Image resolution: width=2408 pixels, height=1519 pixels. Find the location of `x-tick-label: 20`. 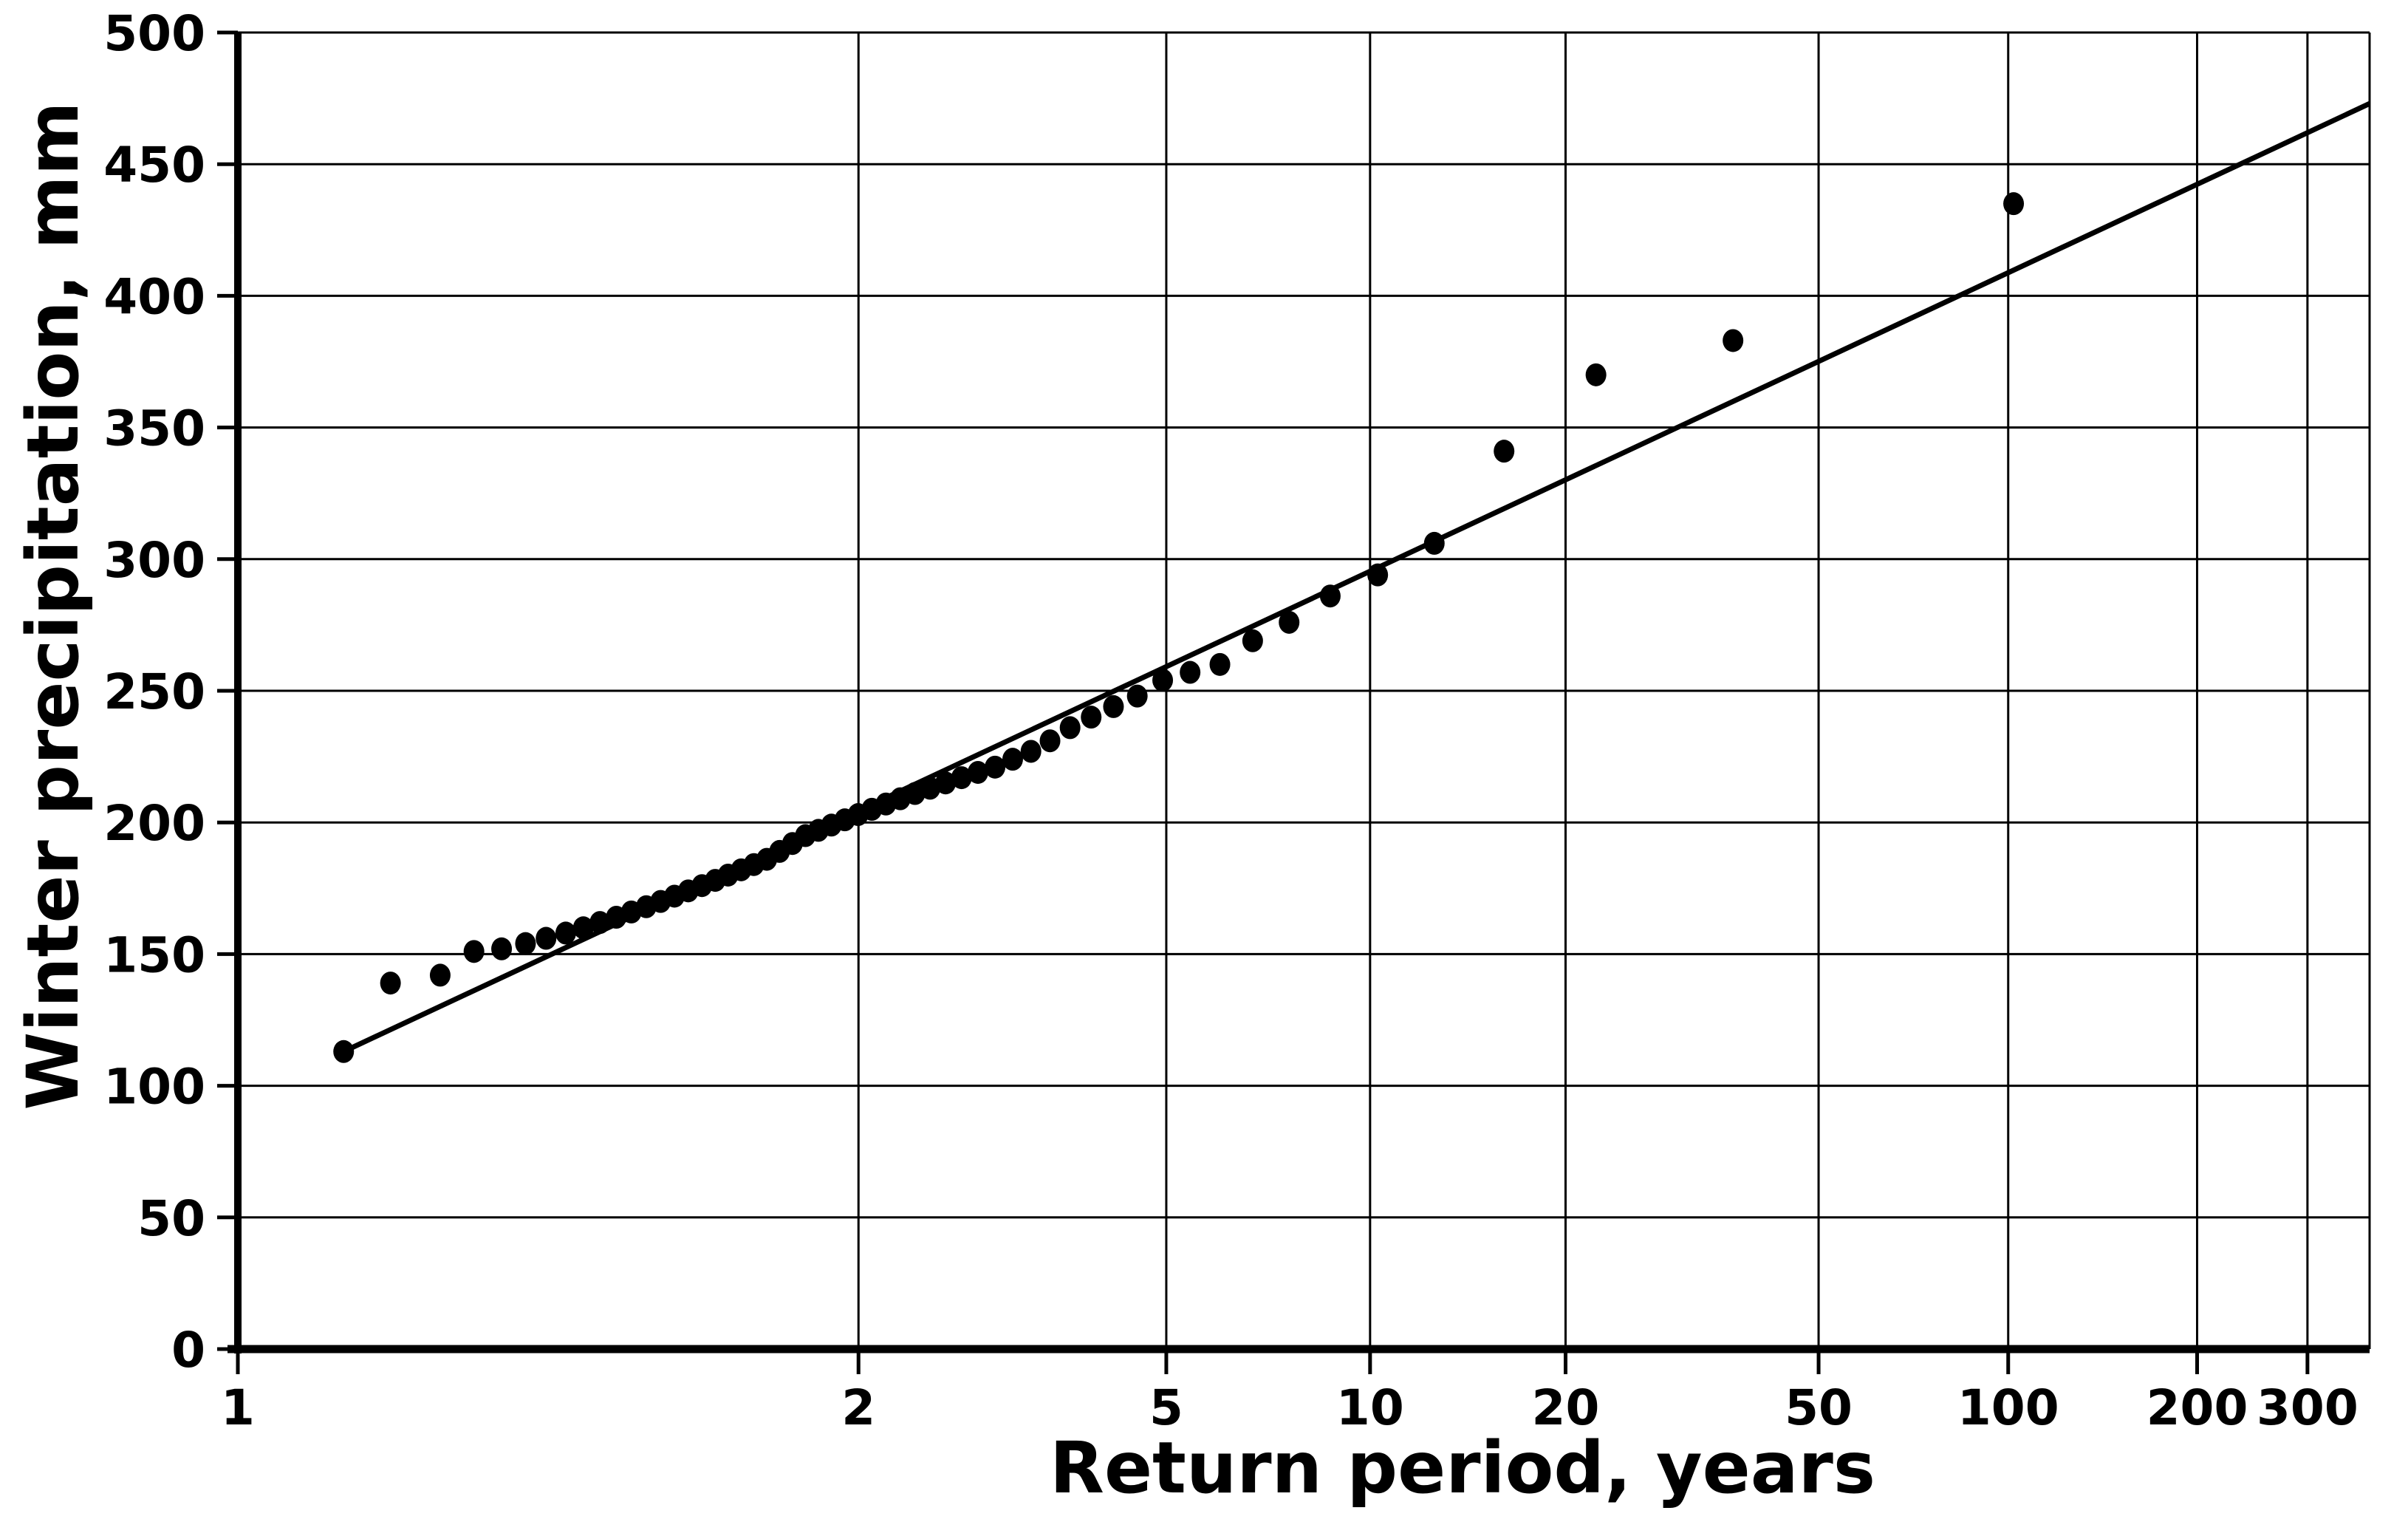

x-tick-label: 20 is located at coordinates (1566, 1407).